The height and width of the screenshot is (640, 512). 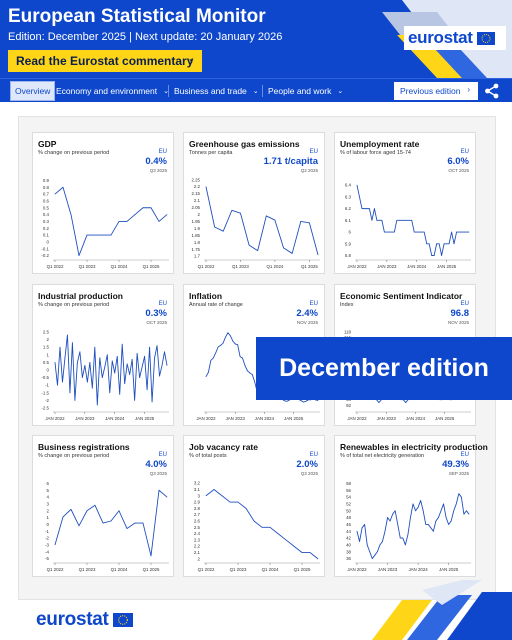 I want to click on y-tick-label: 56, so click(x=348, y=490).